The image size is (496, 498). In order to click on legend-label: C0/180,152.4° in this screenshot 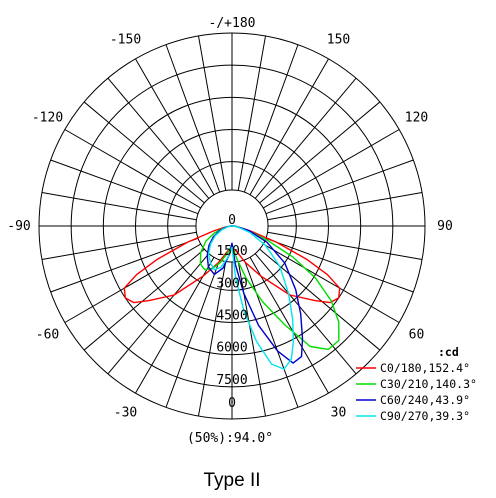, I will do `click(425, 368)`.